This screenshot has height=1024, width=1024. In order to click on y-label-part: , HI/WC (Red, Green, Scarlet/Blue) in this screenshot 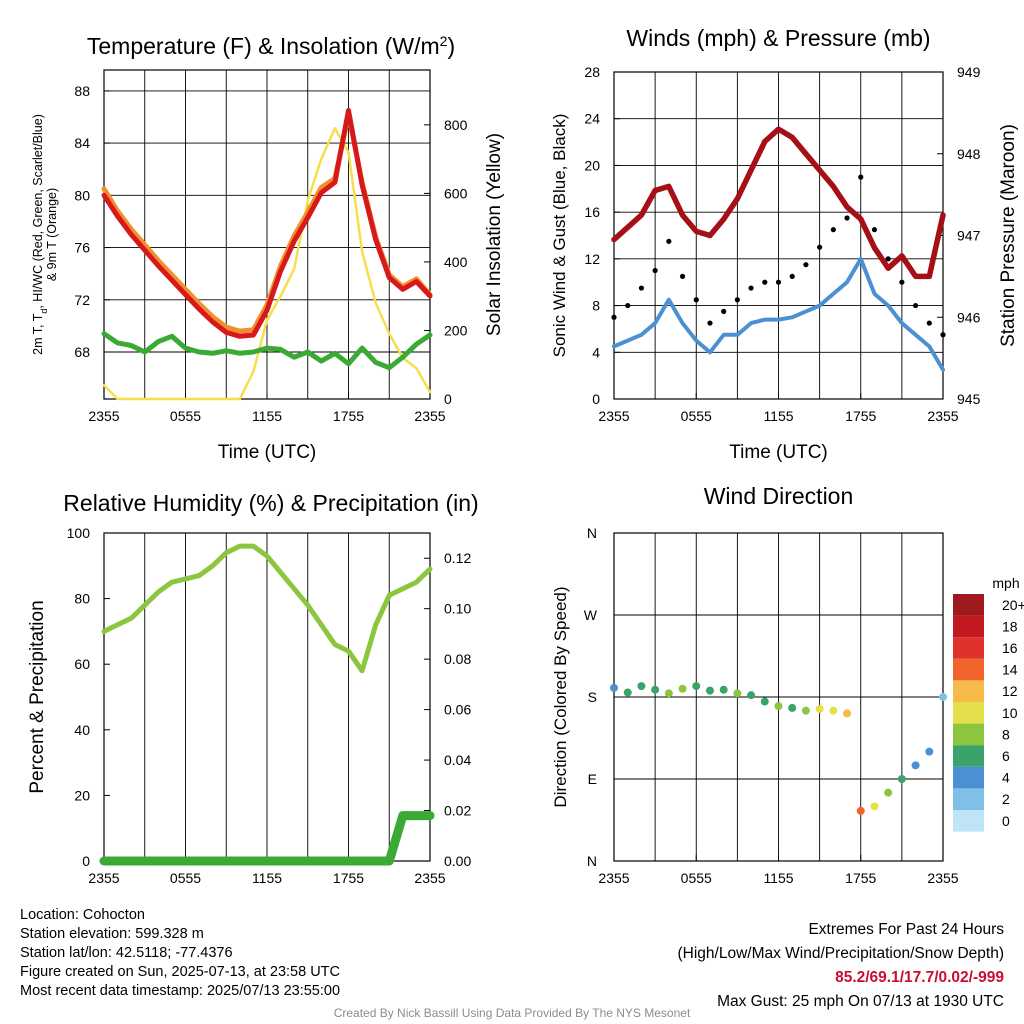, I will do `click(38, 211)`.